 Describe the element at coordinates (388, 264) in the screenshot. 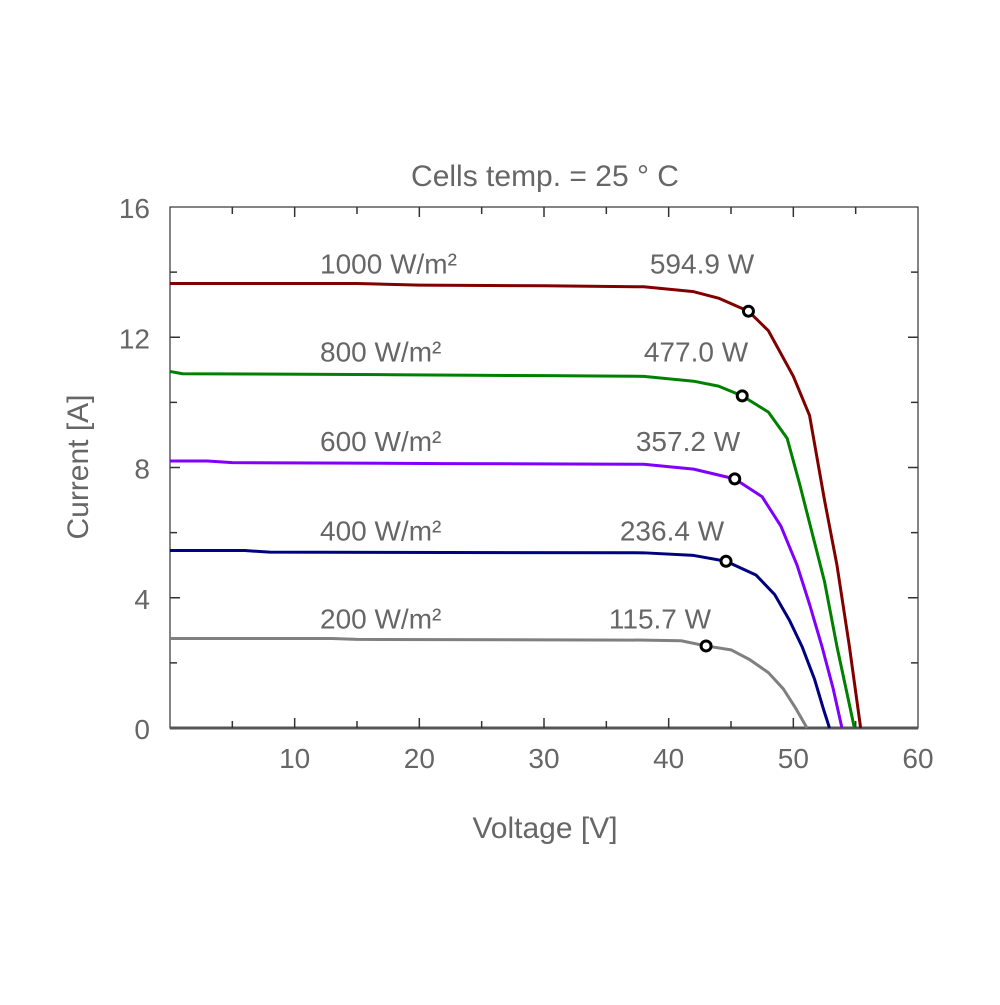

I see `series-label: 1000 W/m²` at that location.